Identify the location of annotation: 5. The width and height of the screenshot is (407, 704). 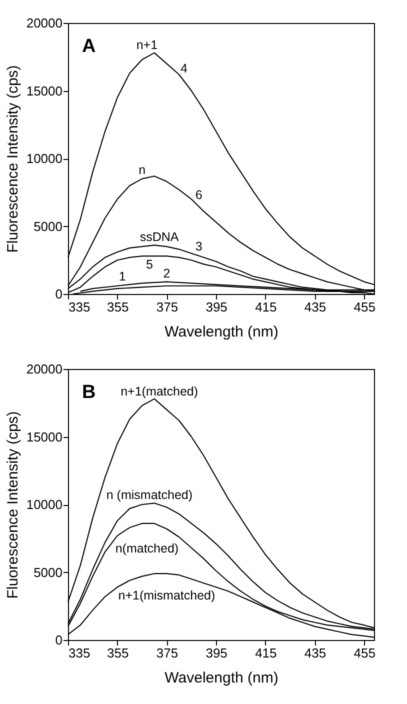
(149, 264).